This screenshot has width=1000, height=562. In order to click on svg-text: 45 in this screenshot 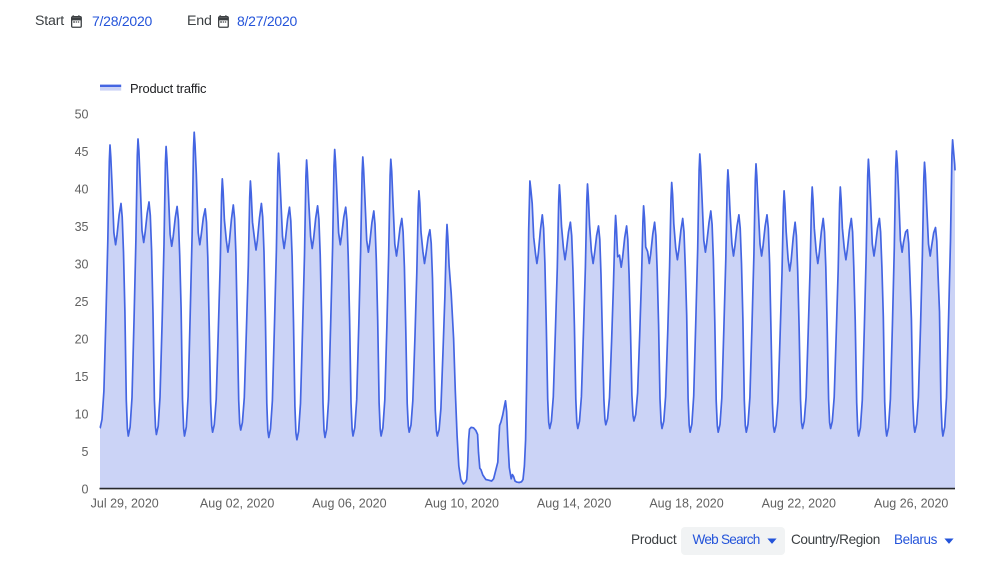, I will do `click(82, 152)`.